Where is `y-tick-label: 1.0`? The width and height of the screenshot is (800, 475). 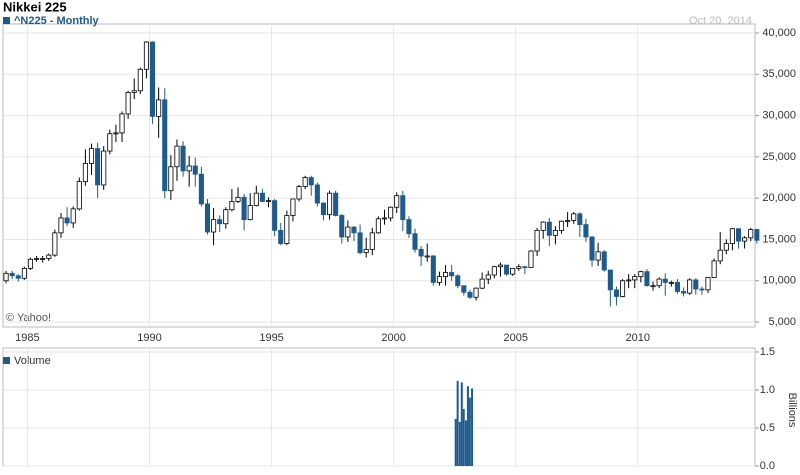 y-tick-label: 1.0 is located at coordinates (767, 390).